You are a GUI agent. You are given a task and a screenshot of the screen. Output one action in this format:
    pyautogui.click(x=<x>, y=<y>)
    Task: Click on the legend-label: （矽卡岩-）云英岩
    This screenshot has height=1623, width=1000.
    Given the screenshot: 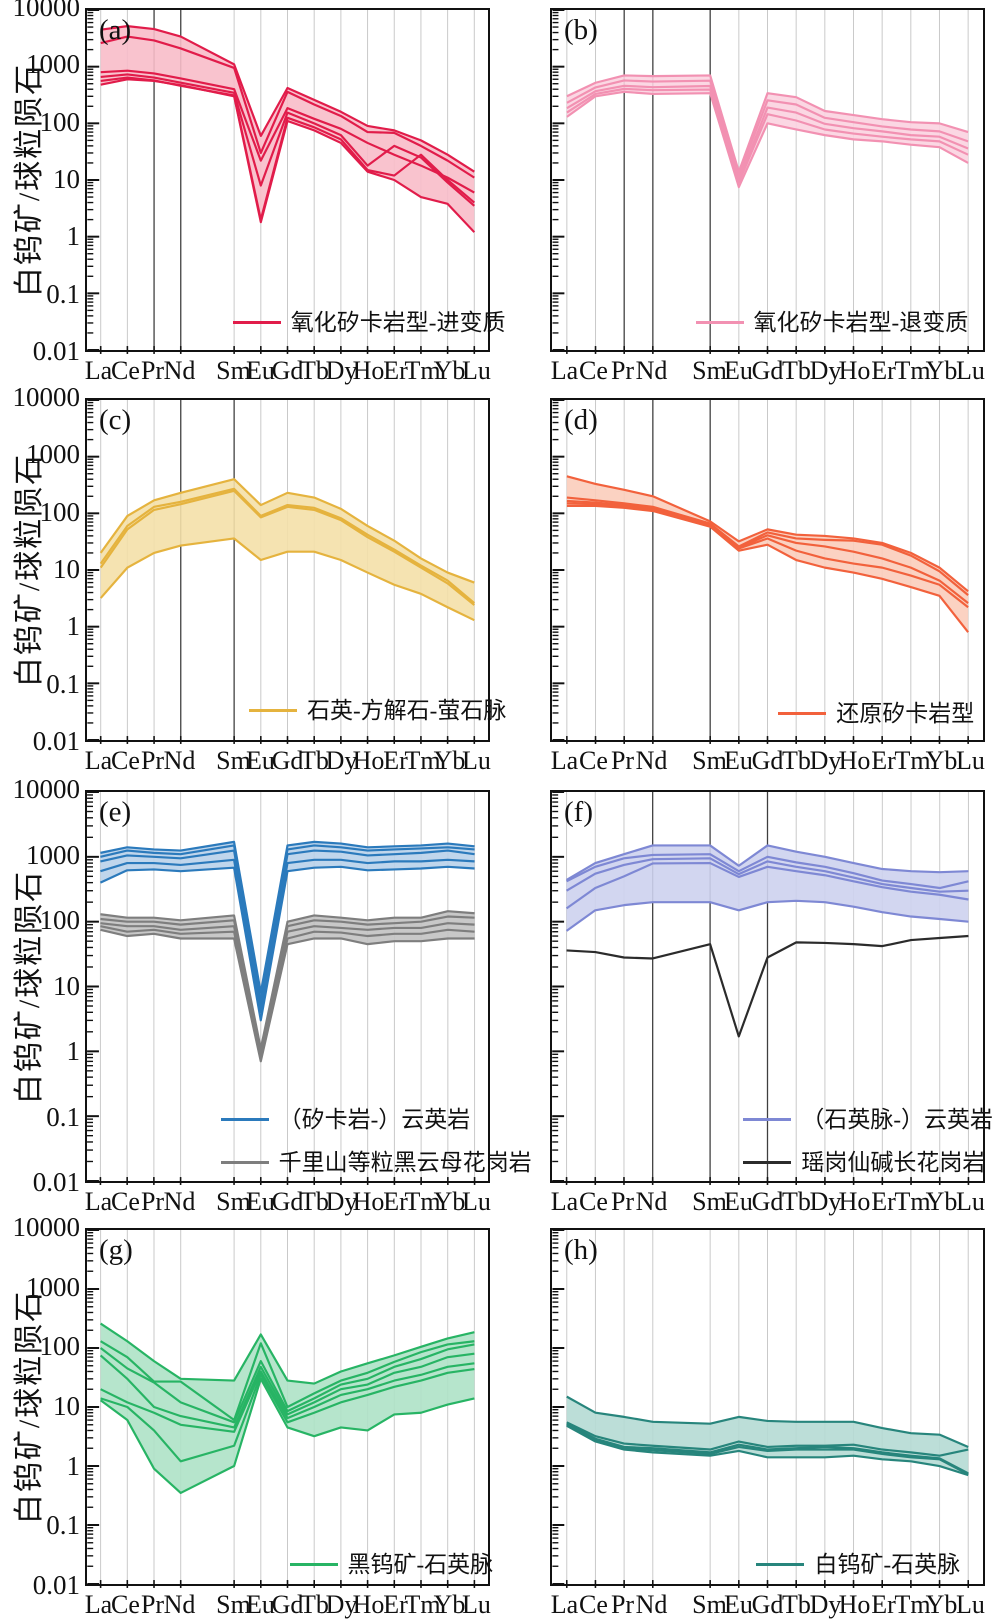 What is the action you would take?
    pyautogui.click(x=374, y=1120)
    